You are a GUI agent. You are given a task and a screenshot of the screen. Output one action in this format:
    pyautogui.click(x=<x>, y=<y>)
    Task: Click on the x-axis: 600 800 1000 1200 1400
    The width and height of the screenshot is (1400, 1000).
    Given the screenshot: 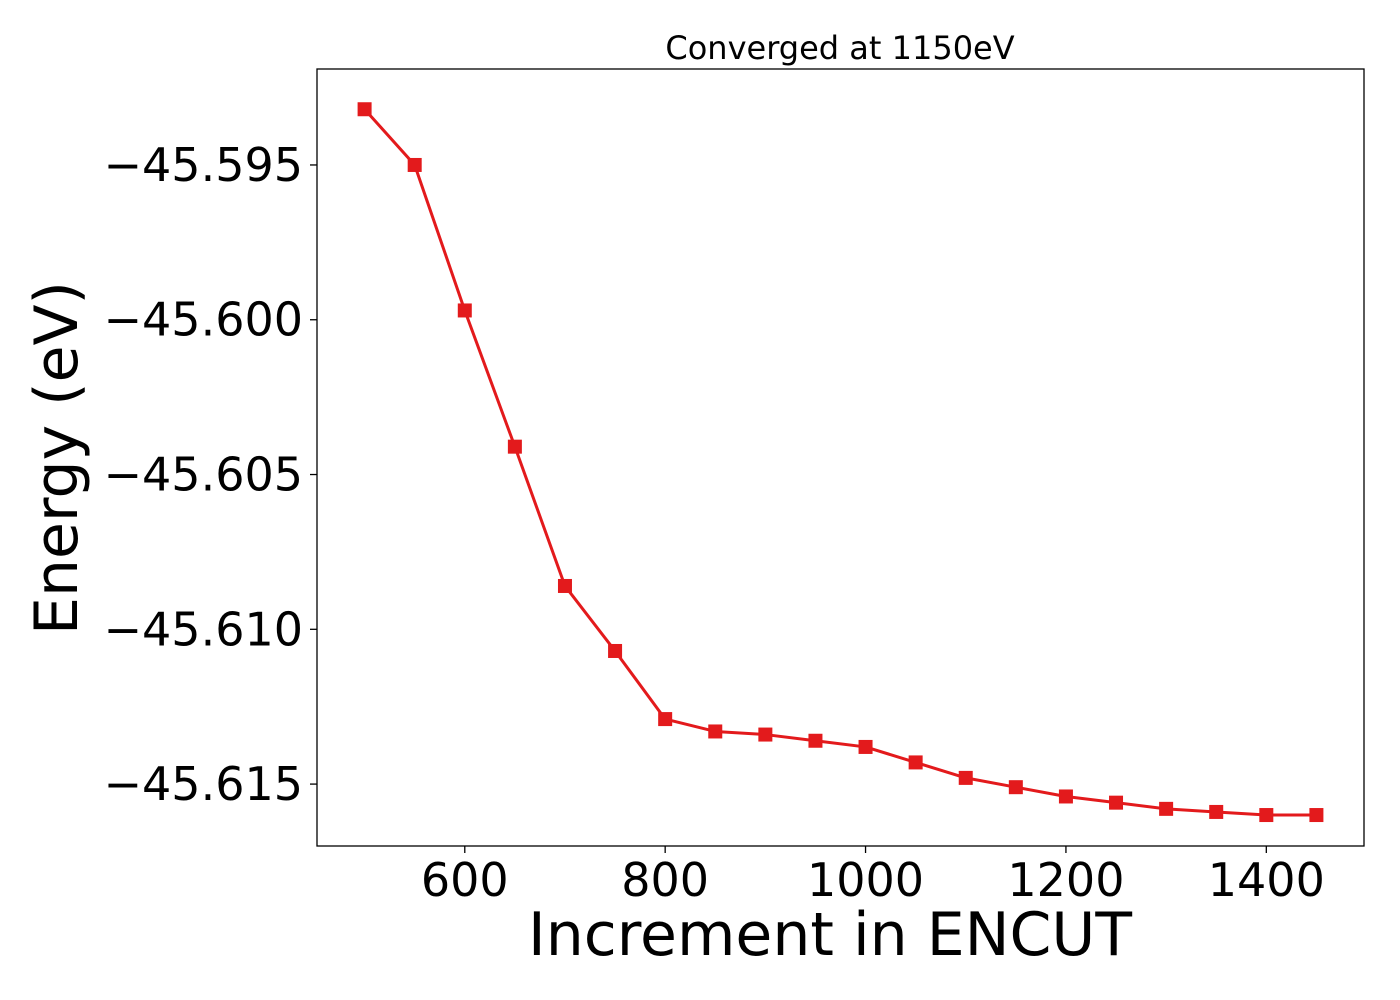 What is the action you would take?
    pyautogui.click(x=873, y=876)
    